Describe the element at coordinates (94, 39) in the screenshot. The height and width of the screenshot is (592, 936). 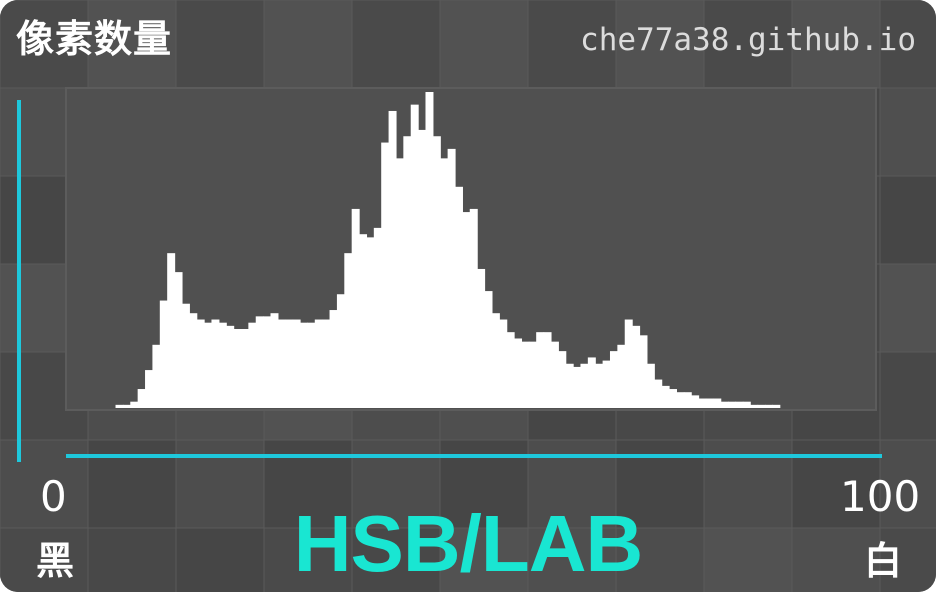
I see `chart-title: 像素数量` at that location.